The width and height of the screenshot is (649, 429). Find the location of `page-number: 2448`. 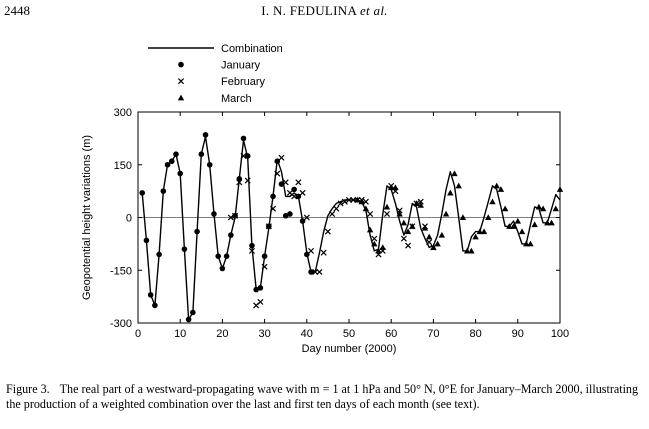

page-number: 2448 is located at coordinates (17, 10).